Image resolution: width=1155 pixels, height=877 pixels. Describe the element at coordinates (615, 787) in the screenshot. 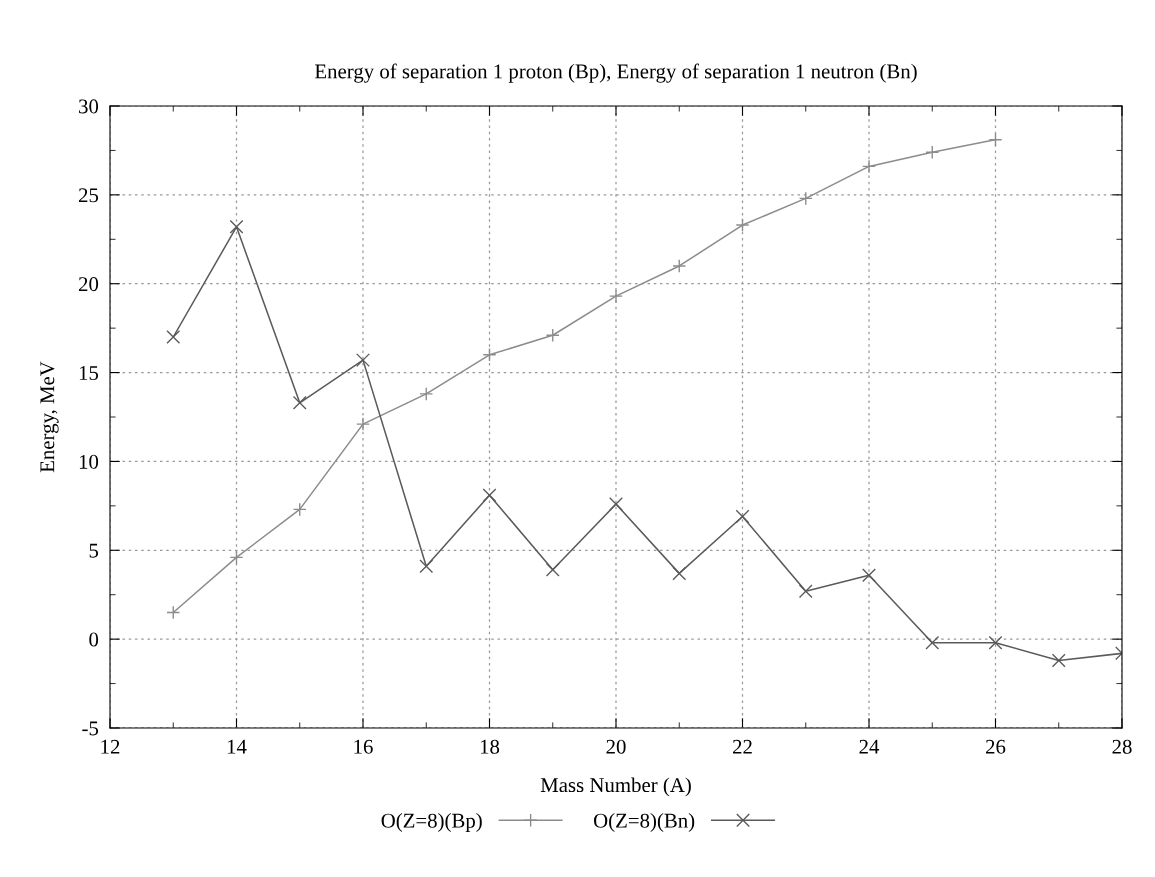

I see `x-axis-title: Mass Number (A)` at that location.